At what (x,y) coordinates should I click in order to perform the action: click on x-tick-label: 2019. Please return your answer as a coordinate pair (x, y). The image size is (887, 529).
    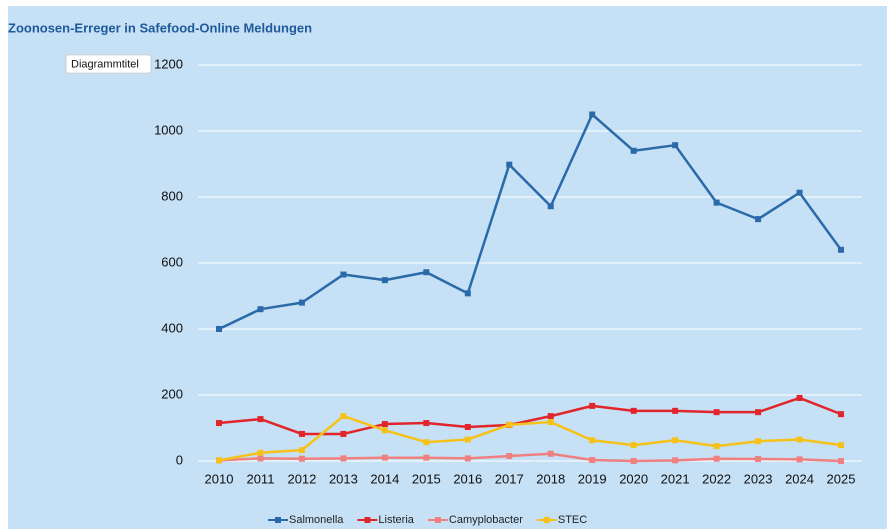
    Looking at the image, I should click on (592, 478).